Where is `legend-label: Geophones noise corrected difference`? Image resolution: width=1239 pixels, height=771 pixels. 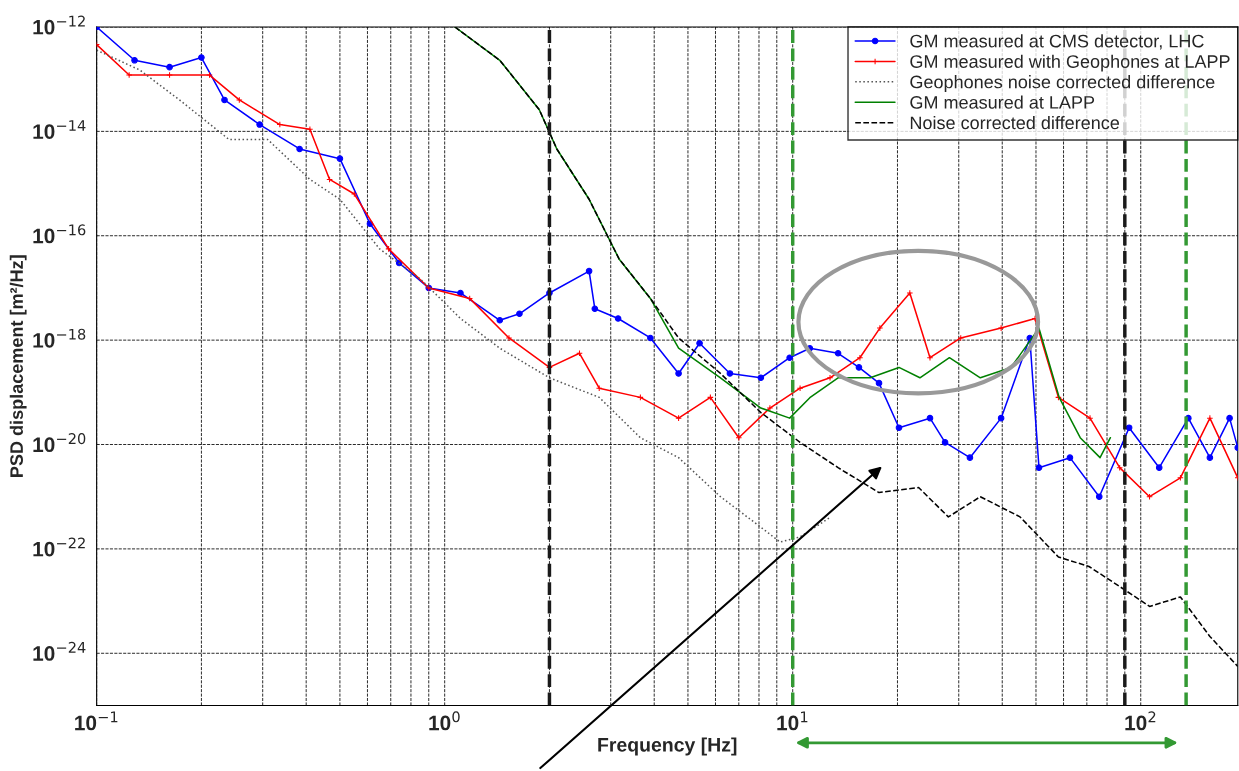
legend-label: Geophones noise corrected difference is located at coordinates (1062, 83).